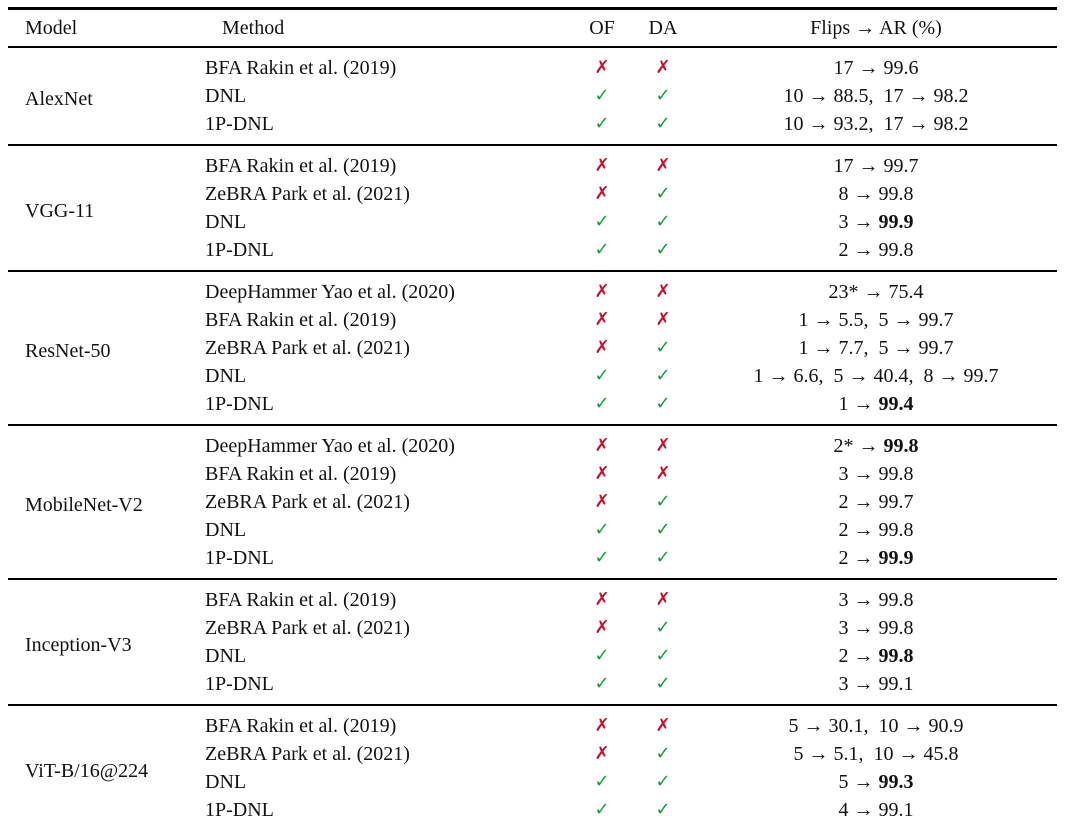  Describe the element at coordinates (532, 407) in the screenshot. I see `table-row: 1P-DNL ✓ ✓ 1 → 99.4` at that location.